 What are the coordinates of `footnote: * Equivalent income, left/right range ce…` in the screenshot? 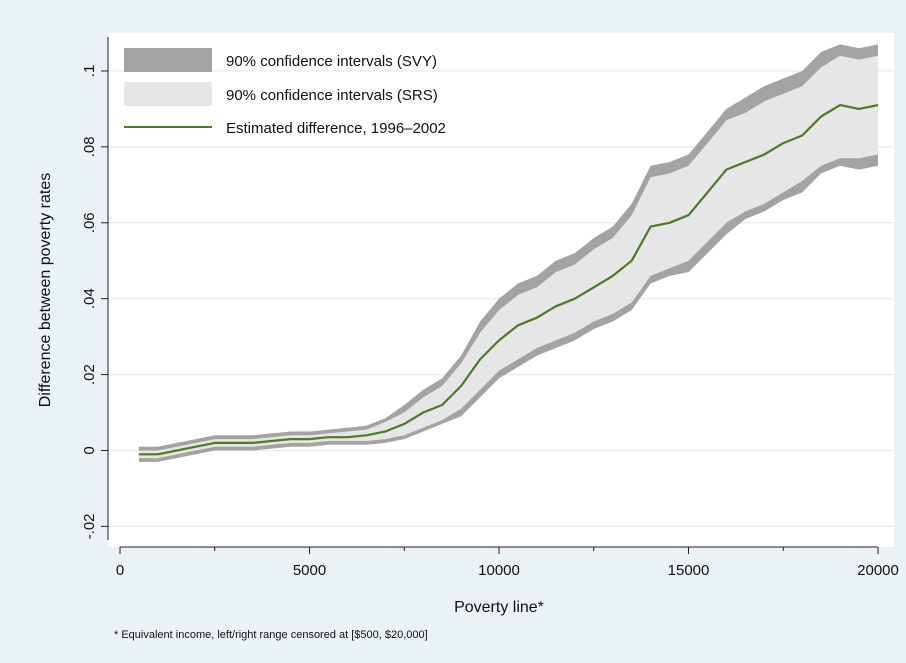 It's located at (271, 635).